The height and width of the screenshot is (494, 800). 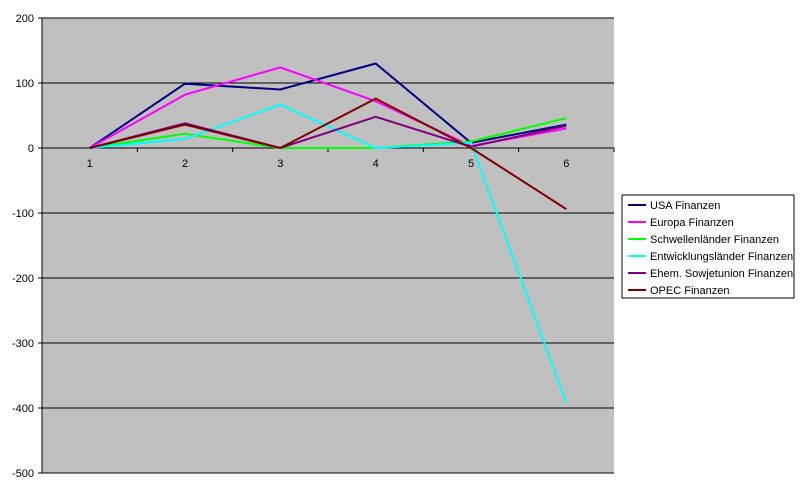 What do you see at coordinates (721, 274) in the screenshot?
I see `legend-label: Ehem. Sowjetunion Finanzen` at bounding box center [721, 274].